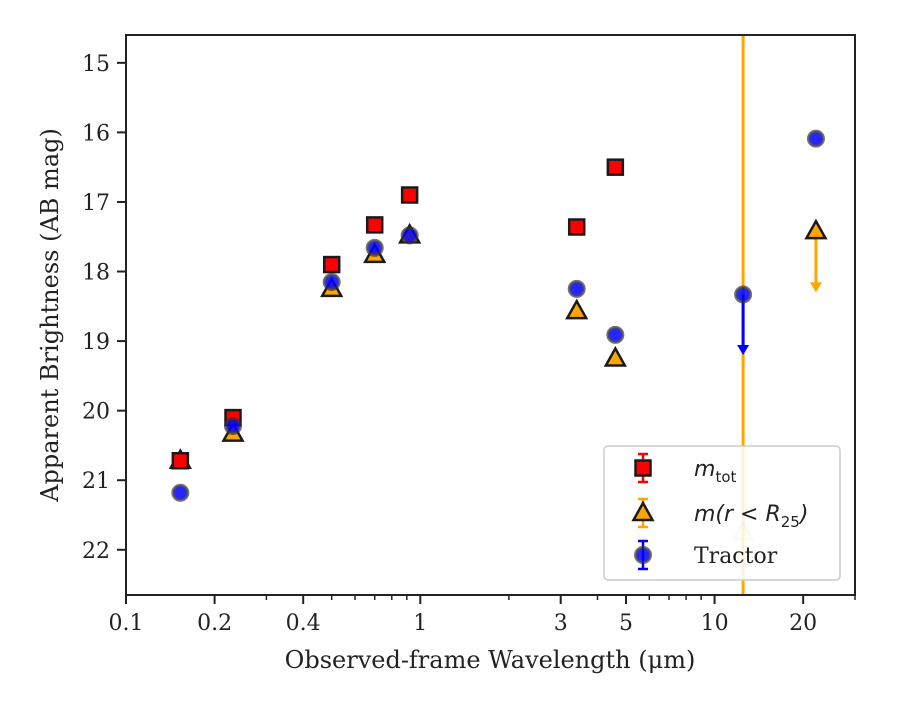 The width and height of the screenshot is (900, 704). I want to click on y-tick-label: 22, so click(96, 551).